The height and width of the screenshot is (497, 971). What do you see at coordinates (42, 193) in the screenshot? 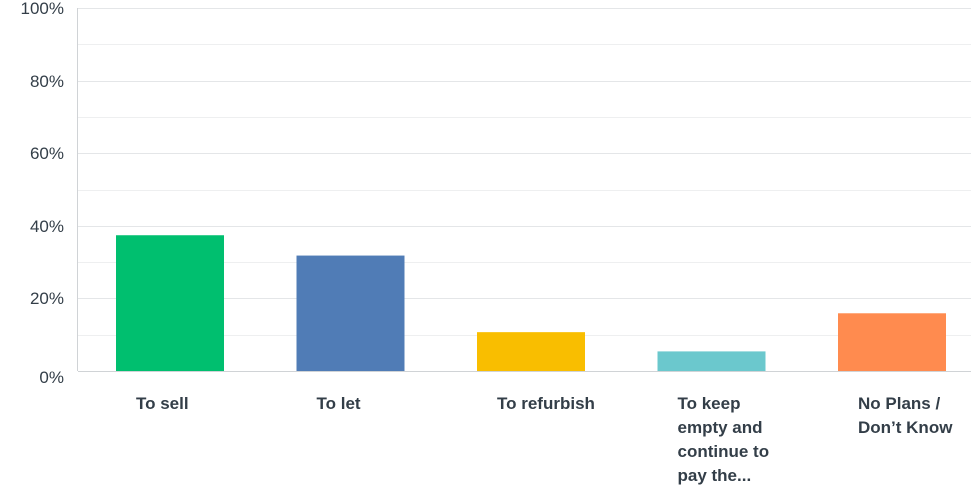
I see `y-axis-tick-labels: 0% 20% 40% 60% 80% 100%` at bounding box center [42, 193].